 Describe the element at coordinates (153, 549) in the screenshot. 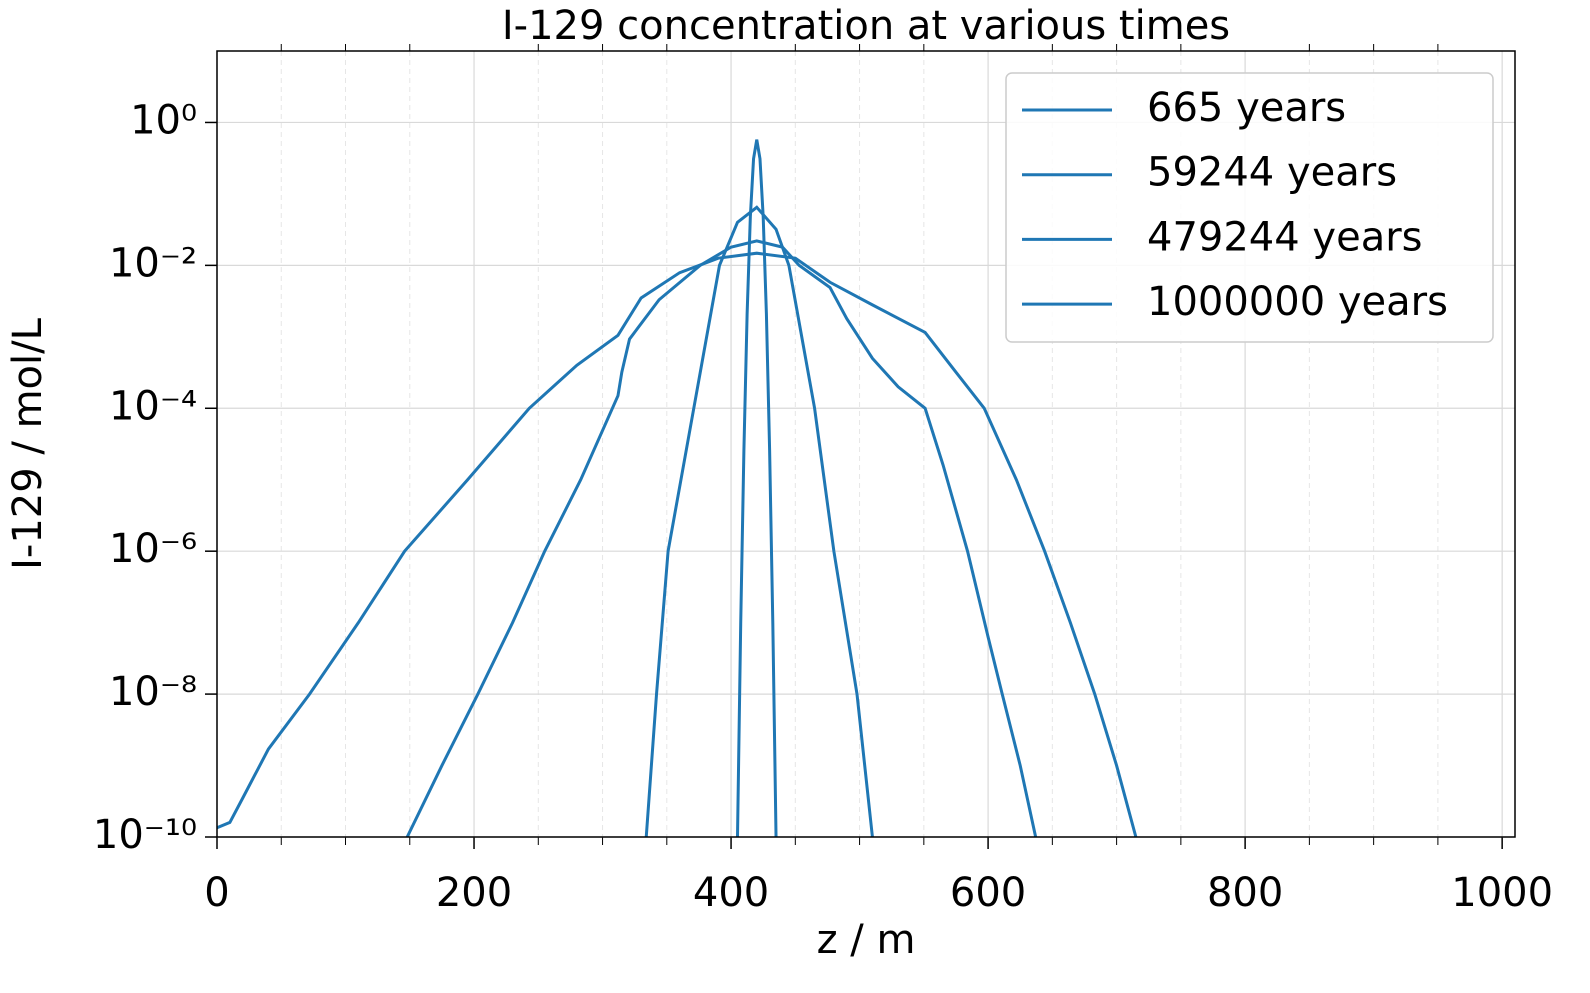

I see `y-tick-label: 10⁻⁶` at that location.